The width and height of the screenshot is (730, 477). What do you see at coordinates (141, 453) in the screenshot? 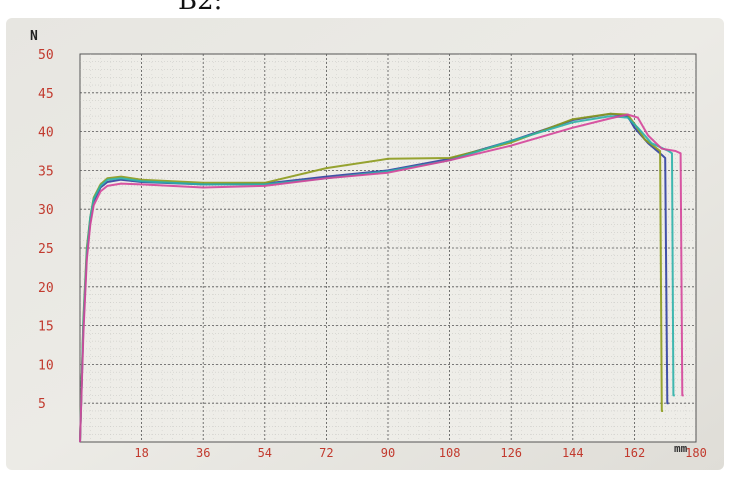
I see `x-tick-label: 18` at bounding box center [141, 453].